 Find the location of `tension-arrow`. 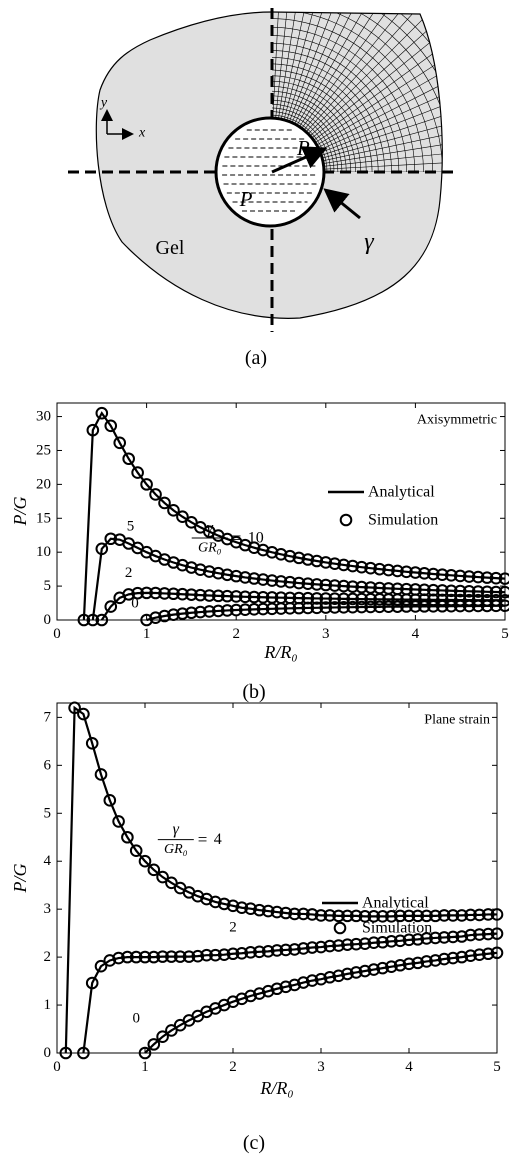

tension-arrow is located at coordinates (342, 204).